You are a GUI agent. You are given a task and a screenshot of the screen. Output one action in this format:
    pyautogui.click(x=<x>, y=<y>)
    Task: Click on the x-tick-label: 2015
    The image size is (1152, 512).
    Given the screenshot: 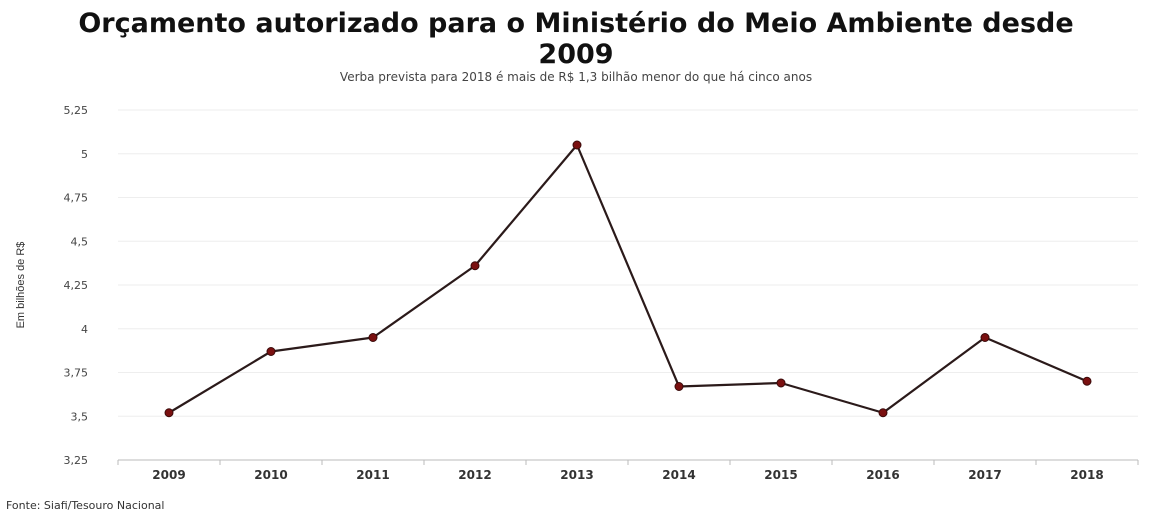 What is the action you would take?
    pyautogui.click(x=780, y=475)
    